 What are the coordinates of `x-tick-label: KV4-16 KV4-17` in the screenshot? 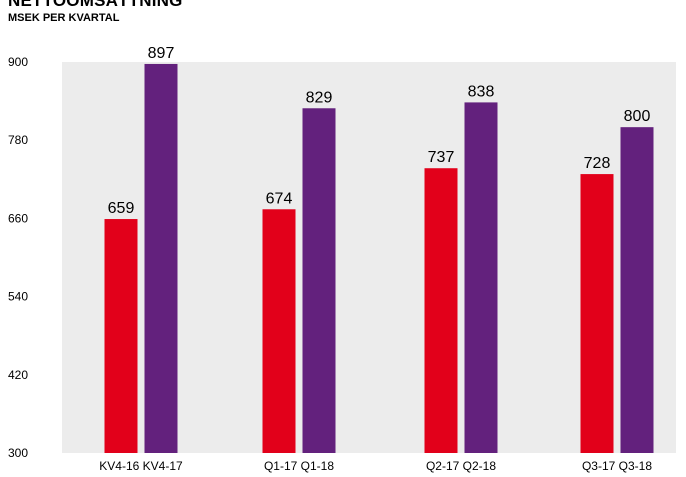 It's located at (141, 466).